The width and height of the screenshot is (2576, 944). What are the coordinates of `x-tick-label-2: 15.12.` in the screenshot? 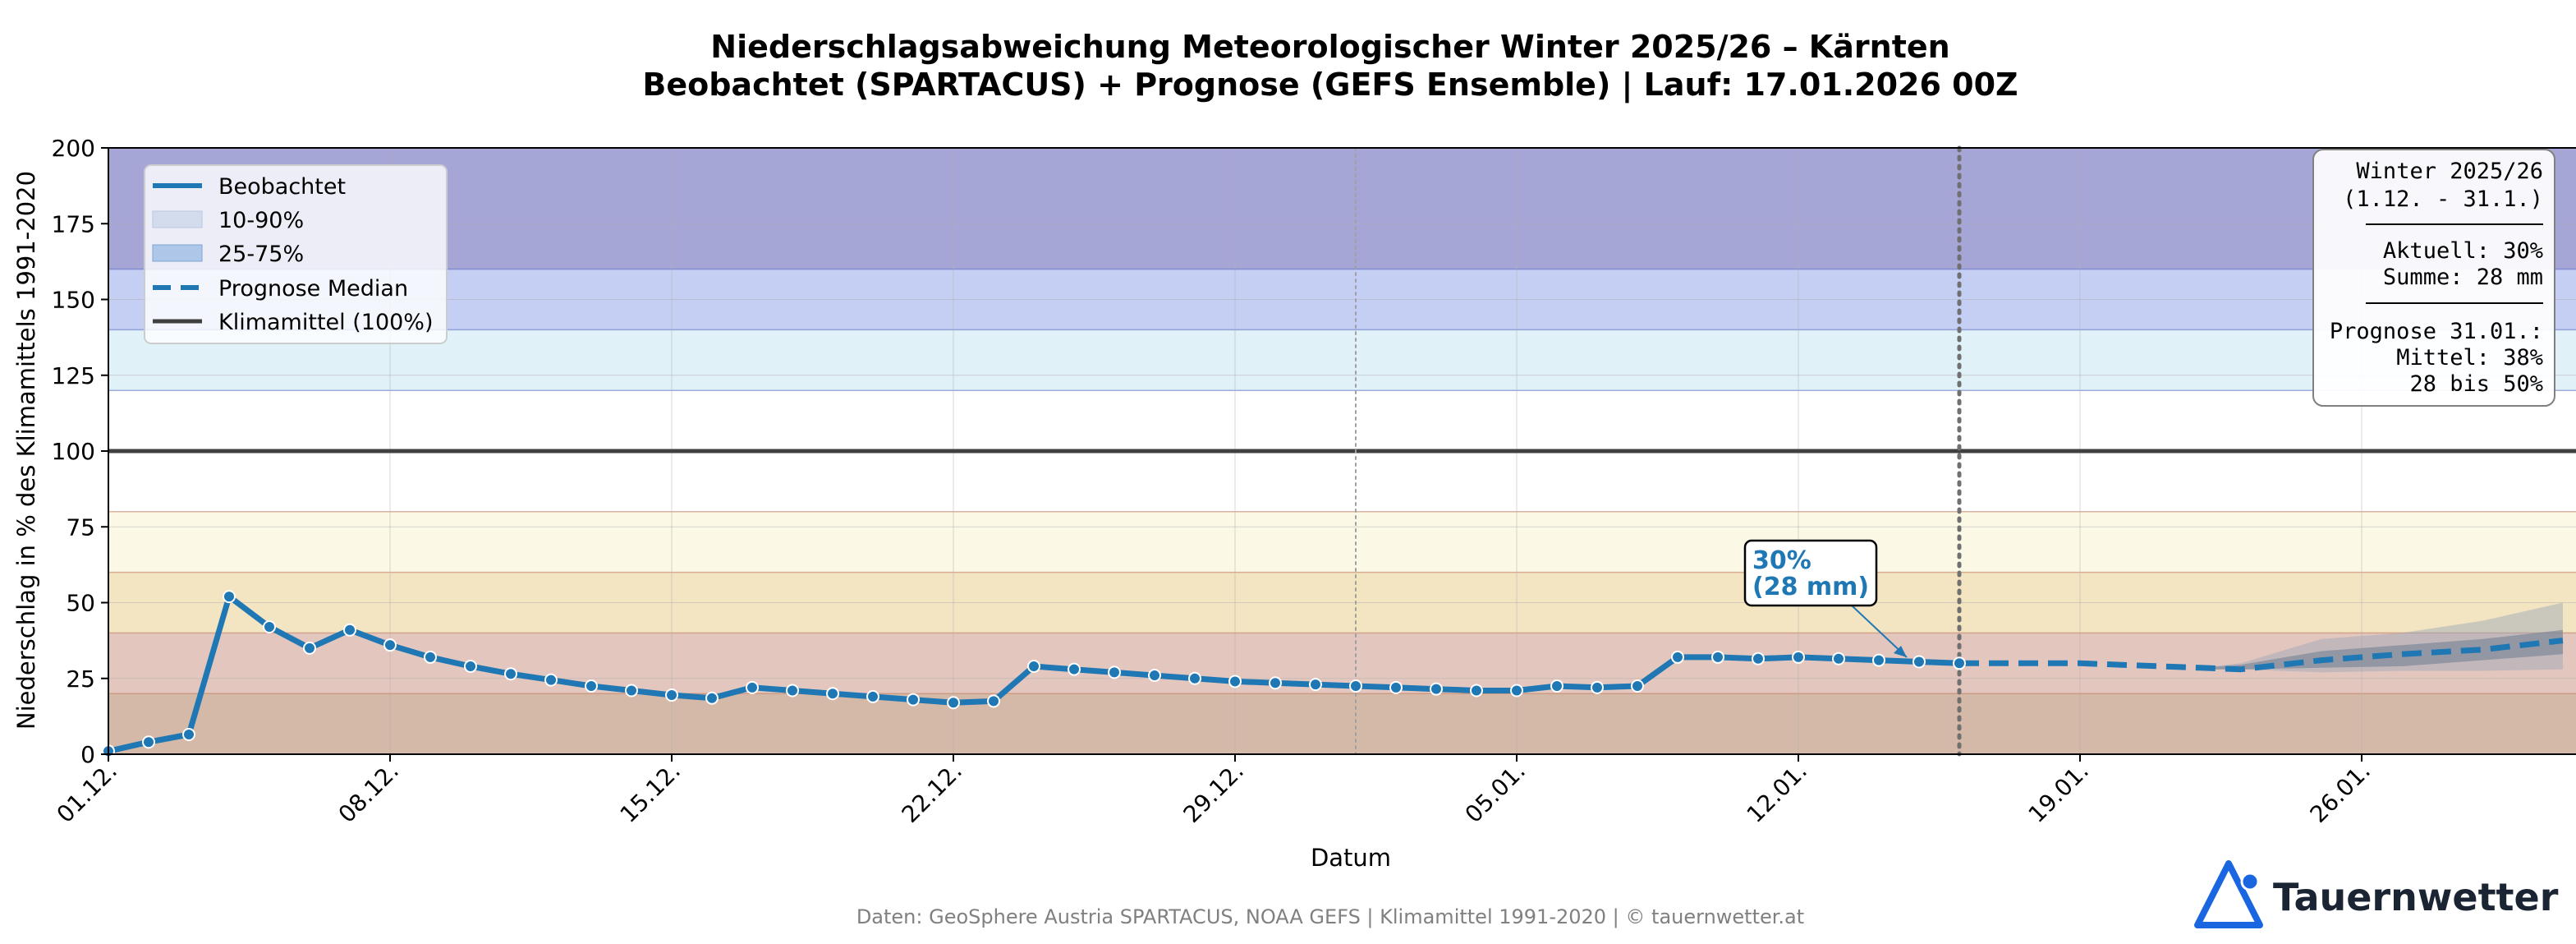 It's located at (650, 793).